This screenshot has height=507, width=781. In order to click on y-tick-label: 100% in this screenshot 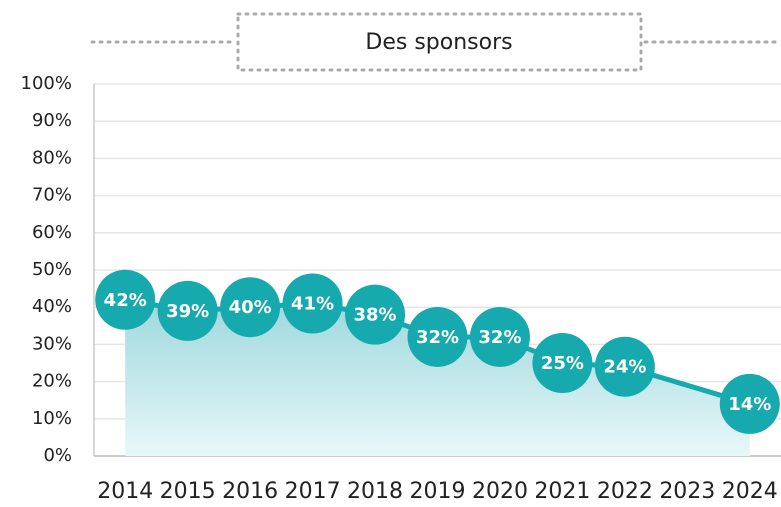, I will do `click(46, 83)`.